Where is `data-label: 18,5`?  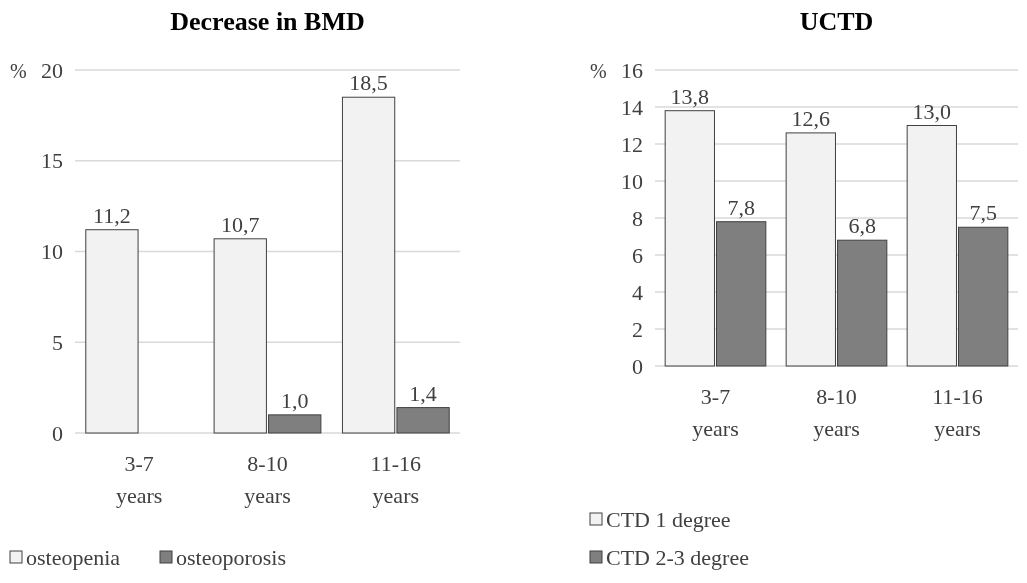
data-label: 18,5 is located at coordinates (368, 83).